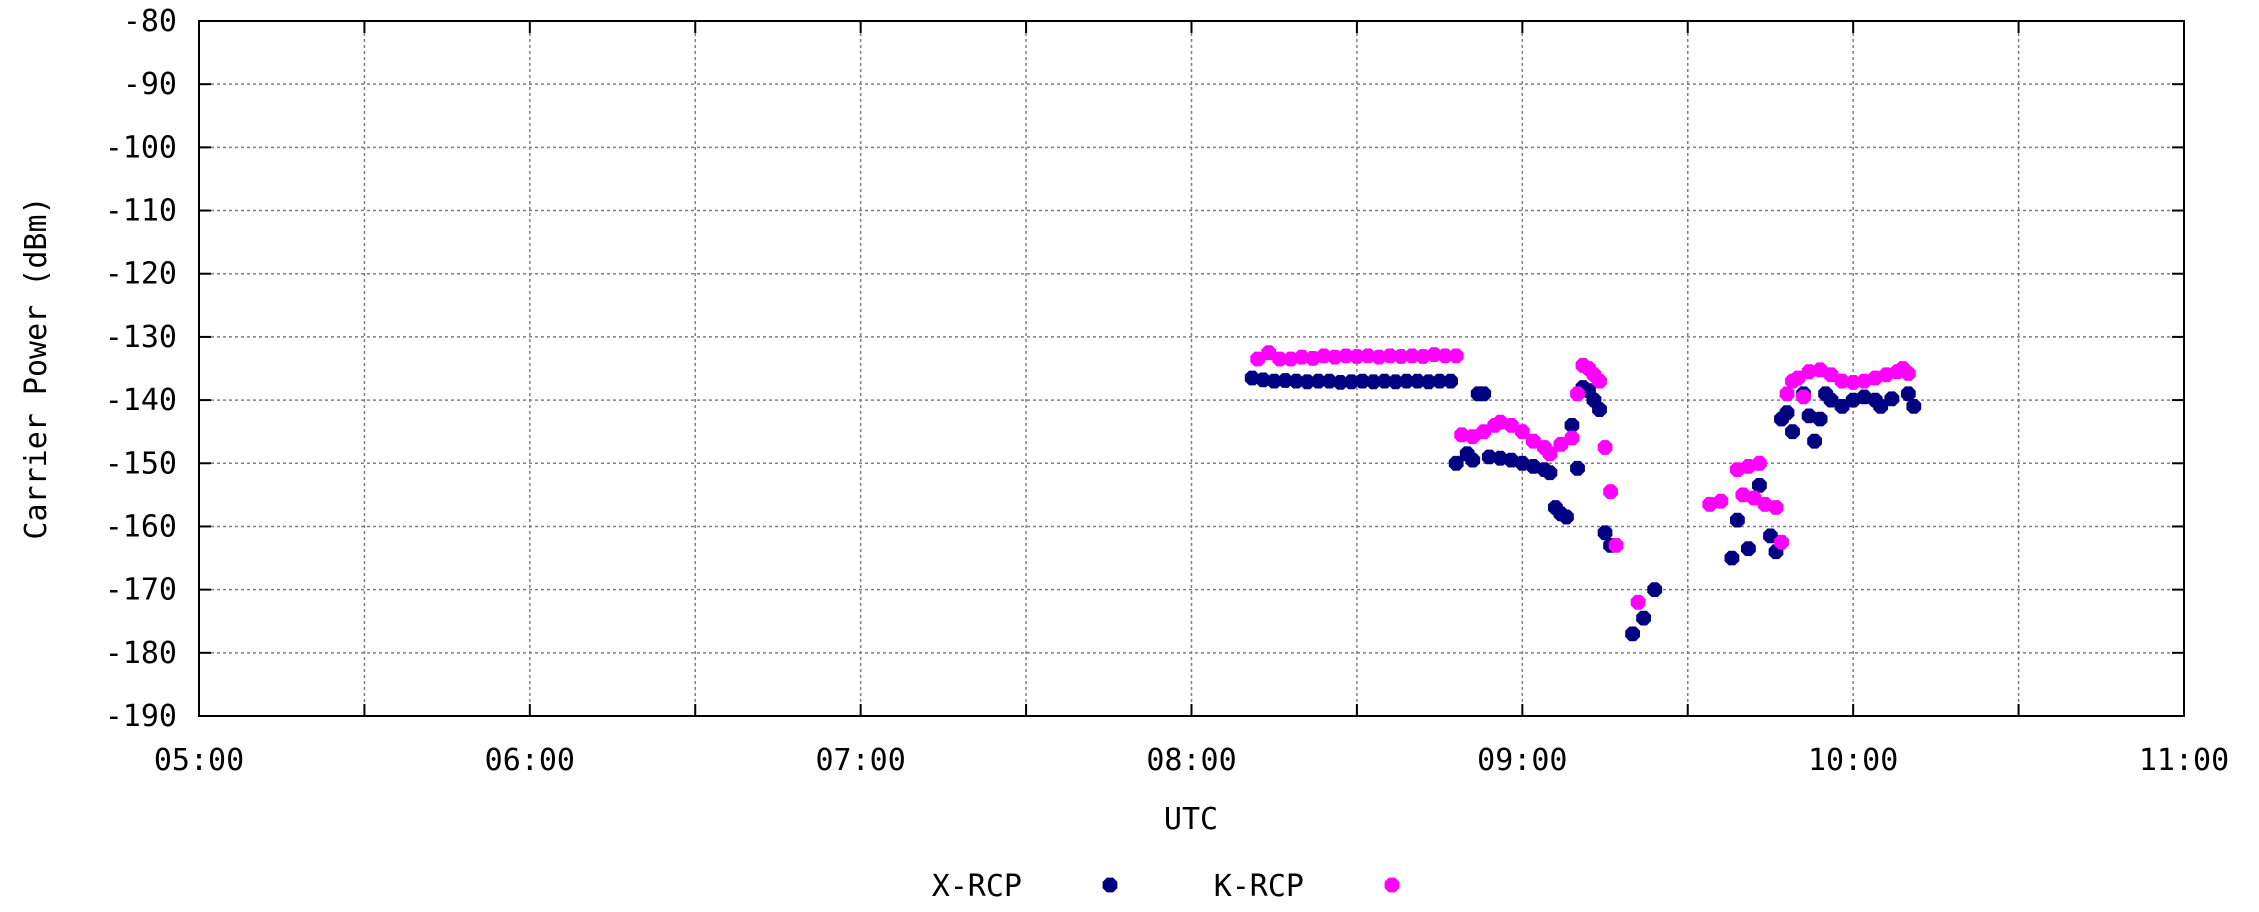  Describe the element at coordinates (1583, 477) in the screenshot. I see `series-k-rcp` at that location.